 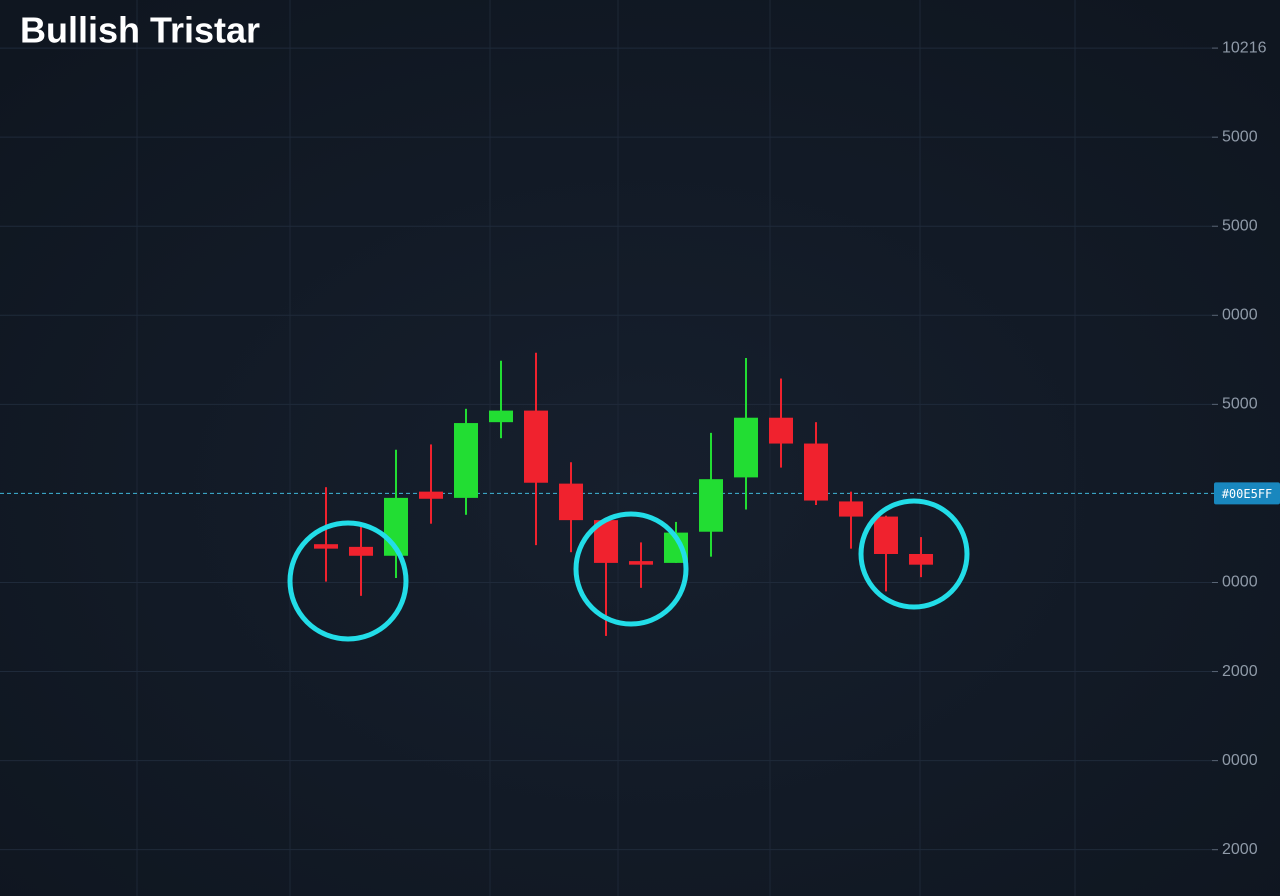 I want to click on highlight-circles, so click(x=628, y=570).